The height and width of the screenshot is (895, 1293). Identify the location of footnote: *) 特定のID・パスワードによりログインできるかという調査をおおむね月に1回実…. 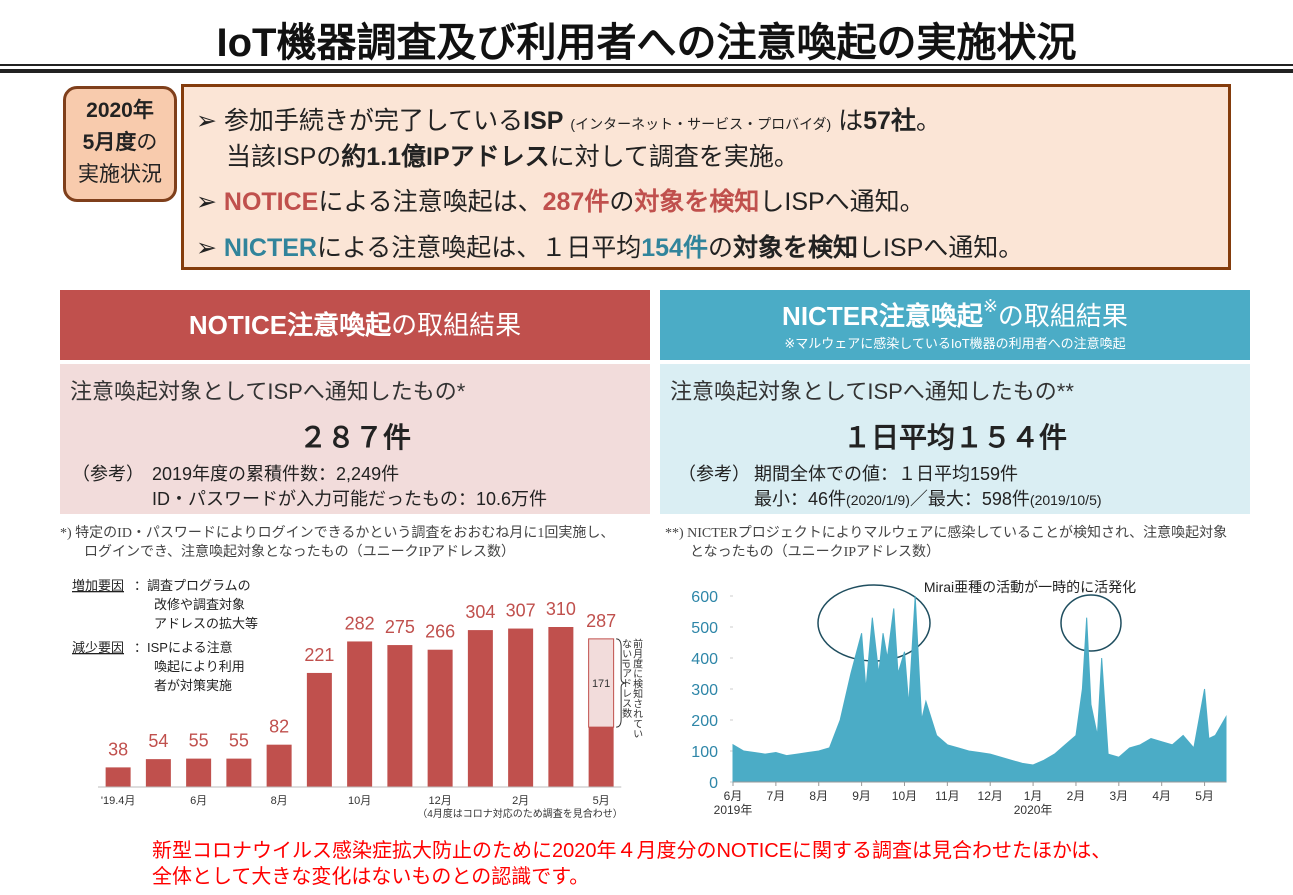
(337, 533).